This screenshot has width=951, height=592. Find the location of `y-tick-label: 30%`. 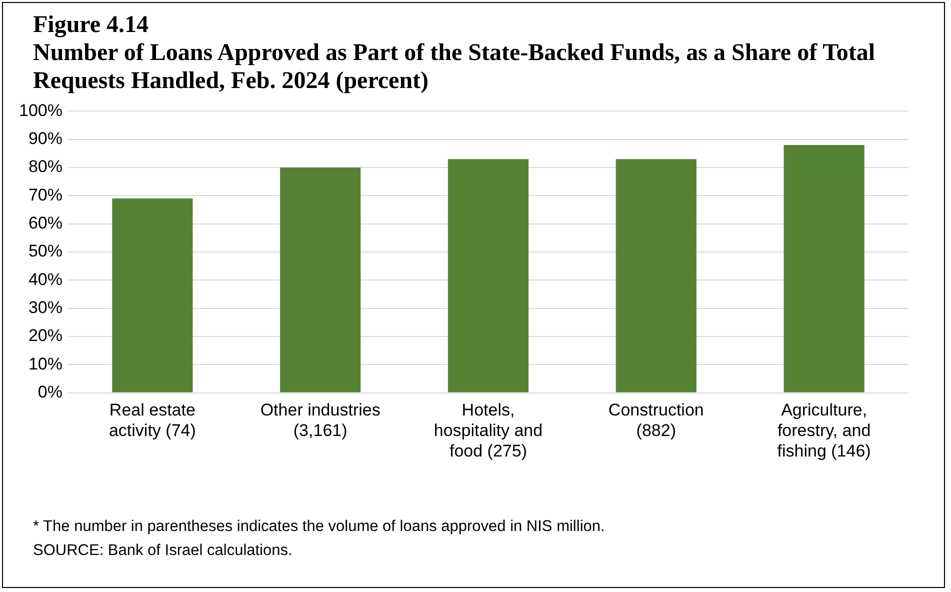

y-tick-label: 30% is located at coordinates (45, 308).